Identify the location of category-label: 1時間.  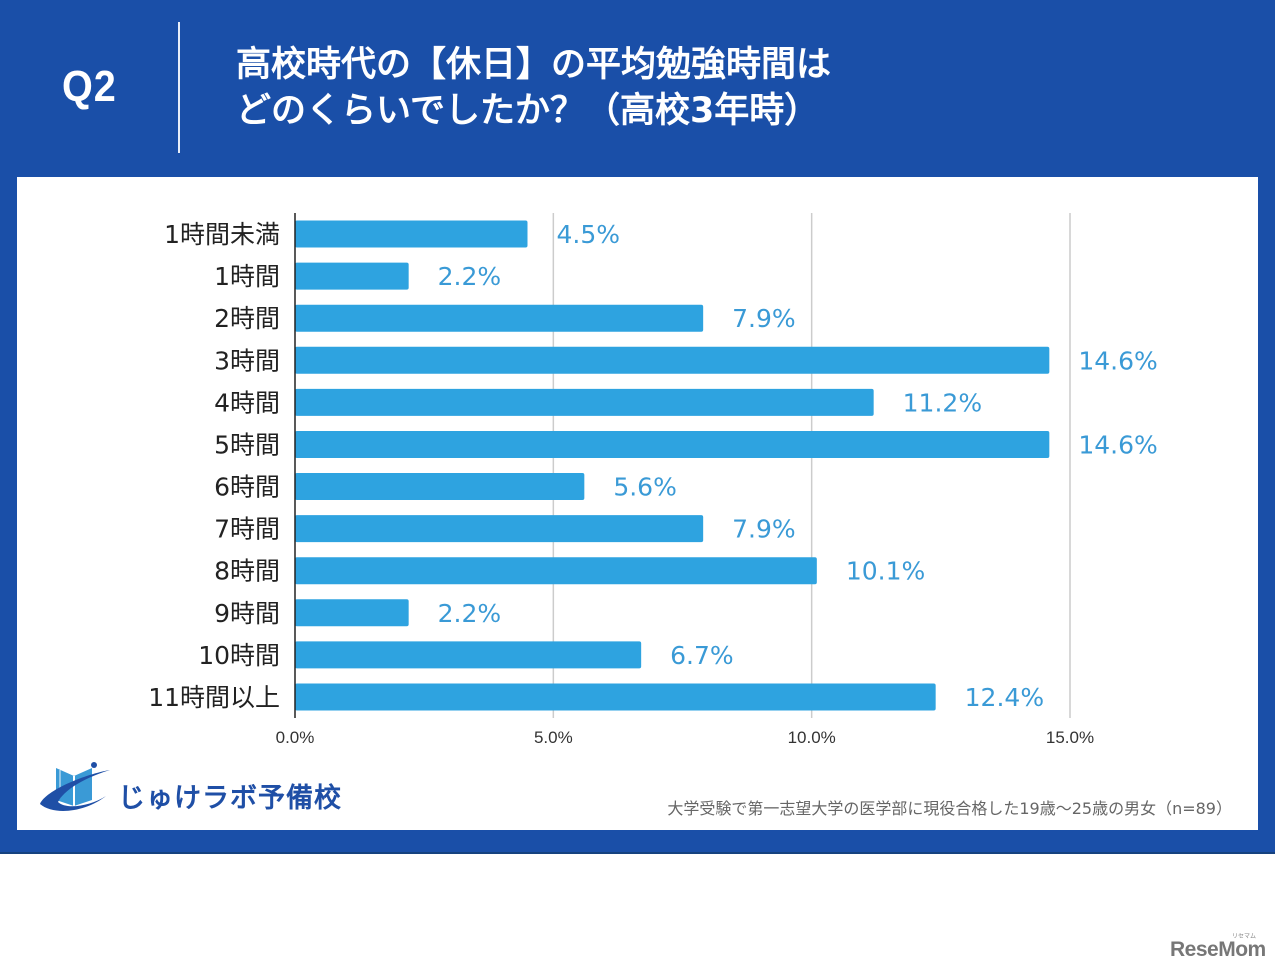
(247, 276).